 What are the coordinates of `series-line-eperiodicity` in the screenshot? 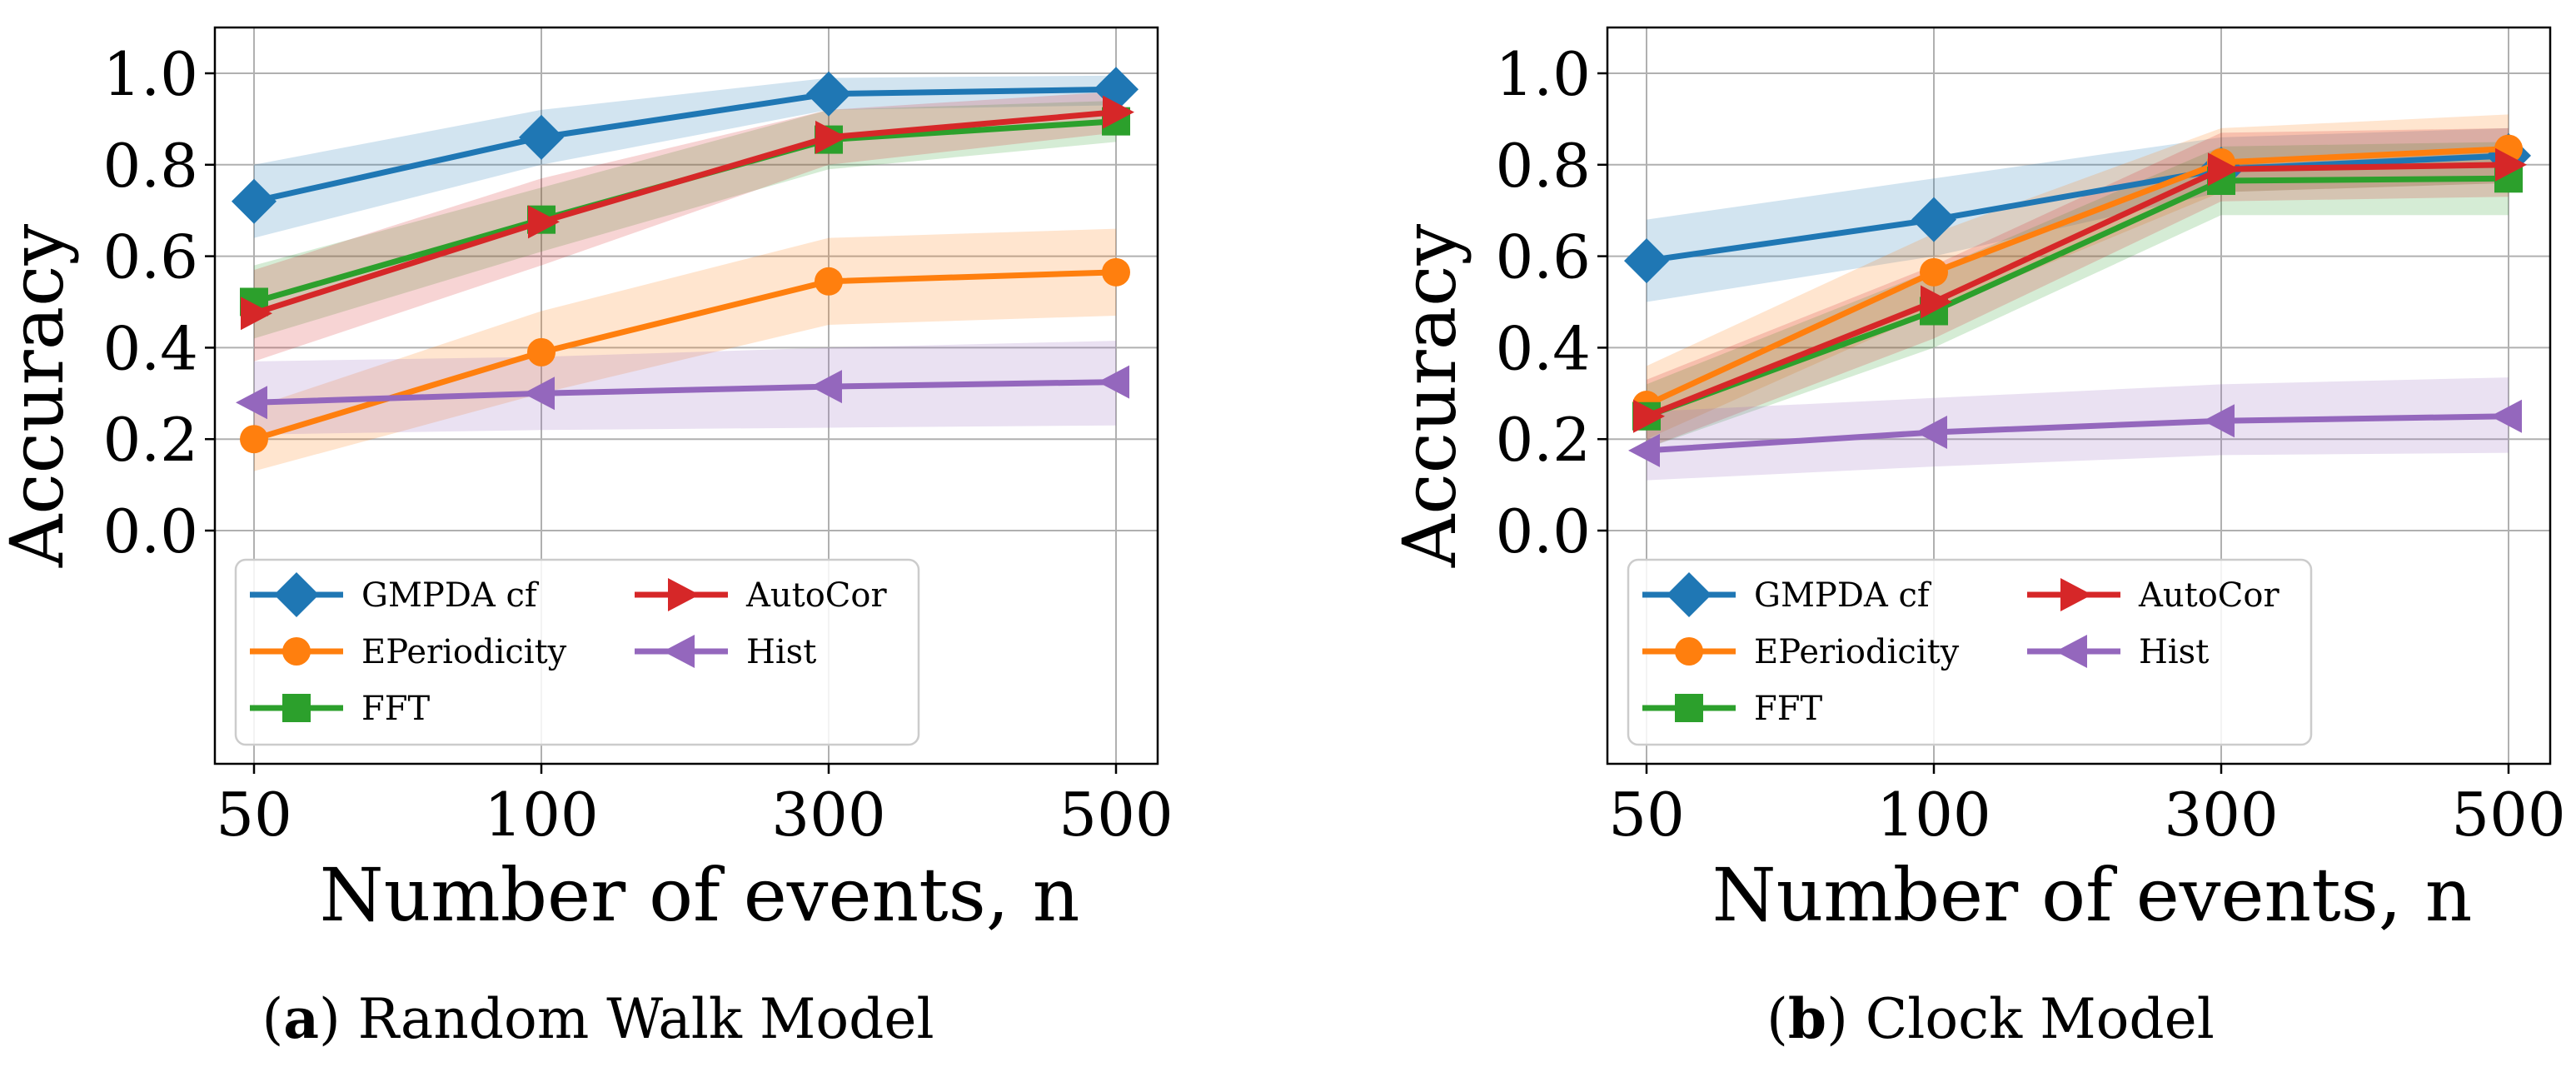 It's located at (2077, 277).